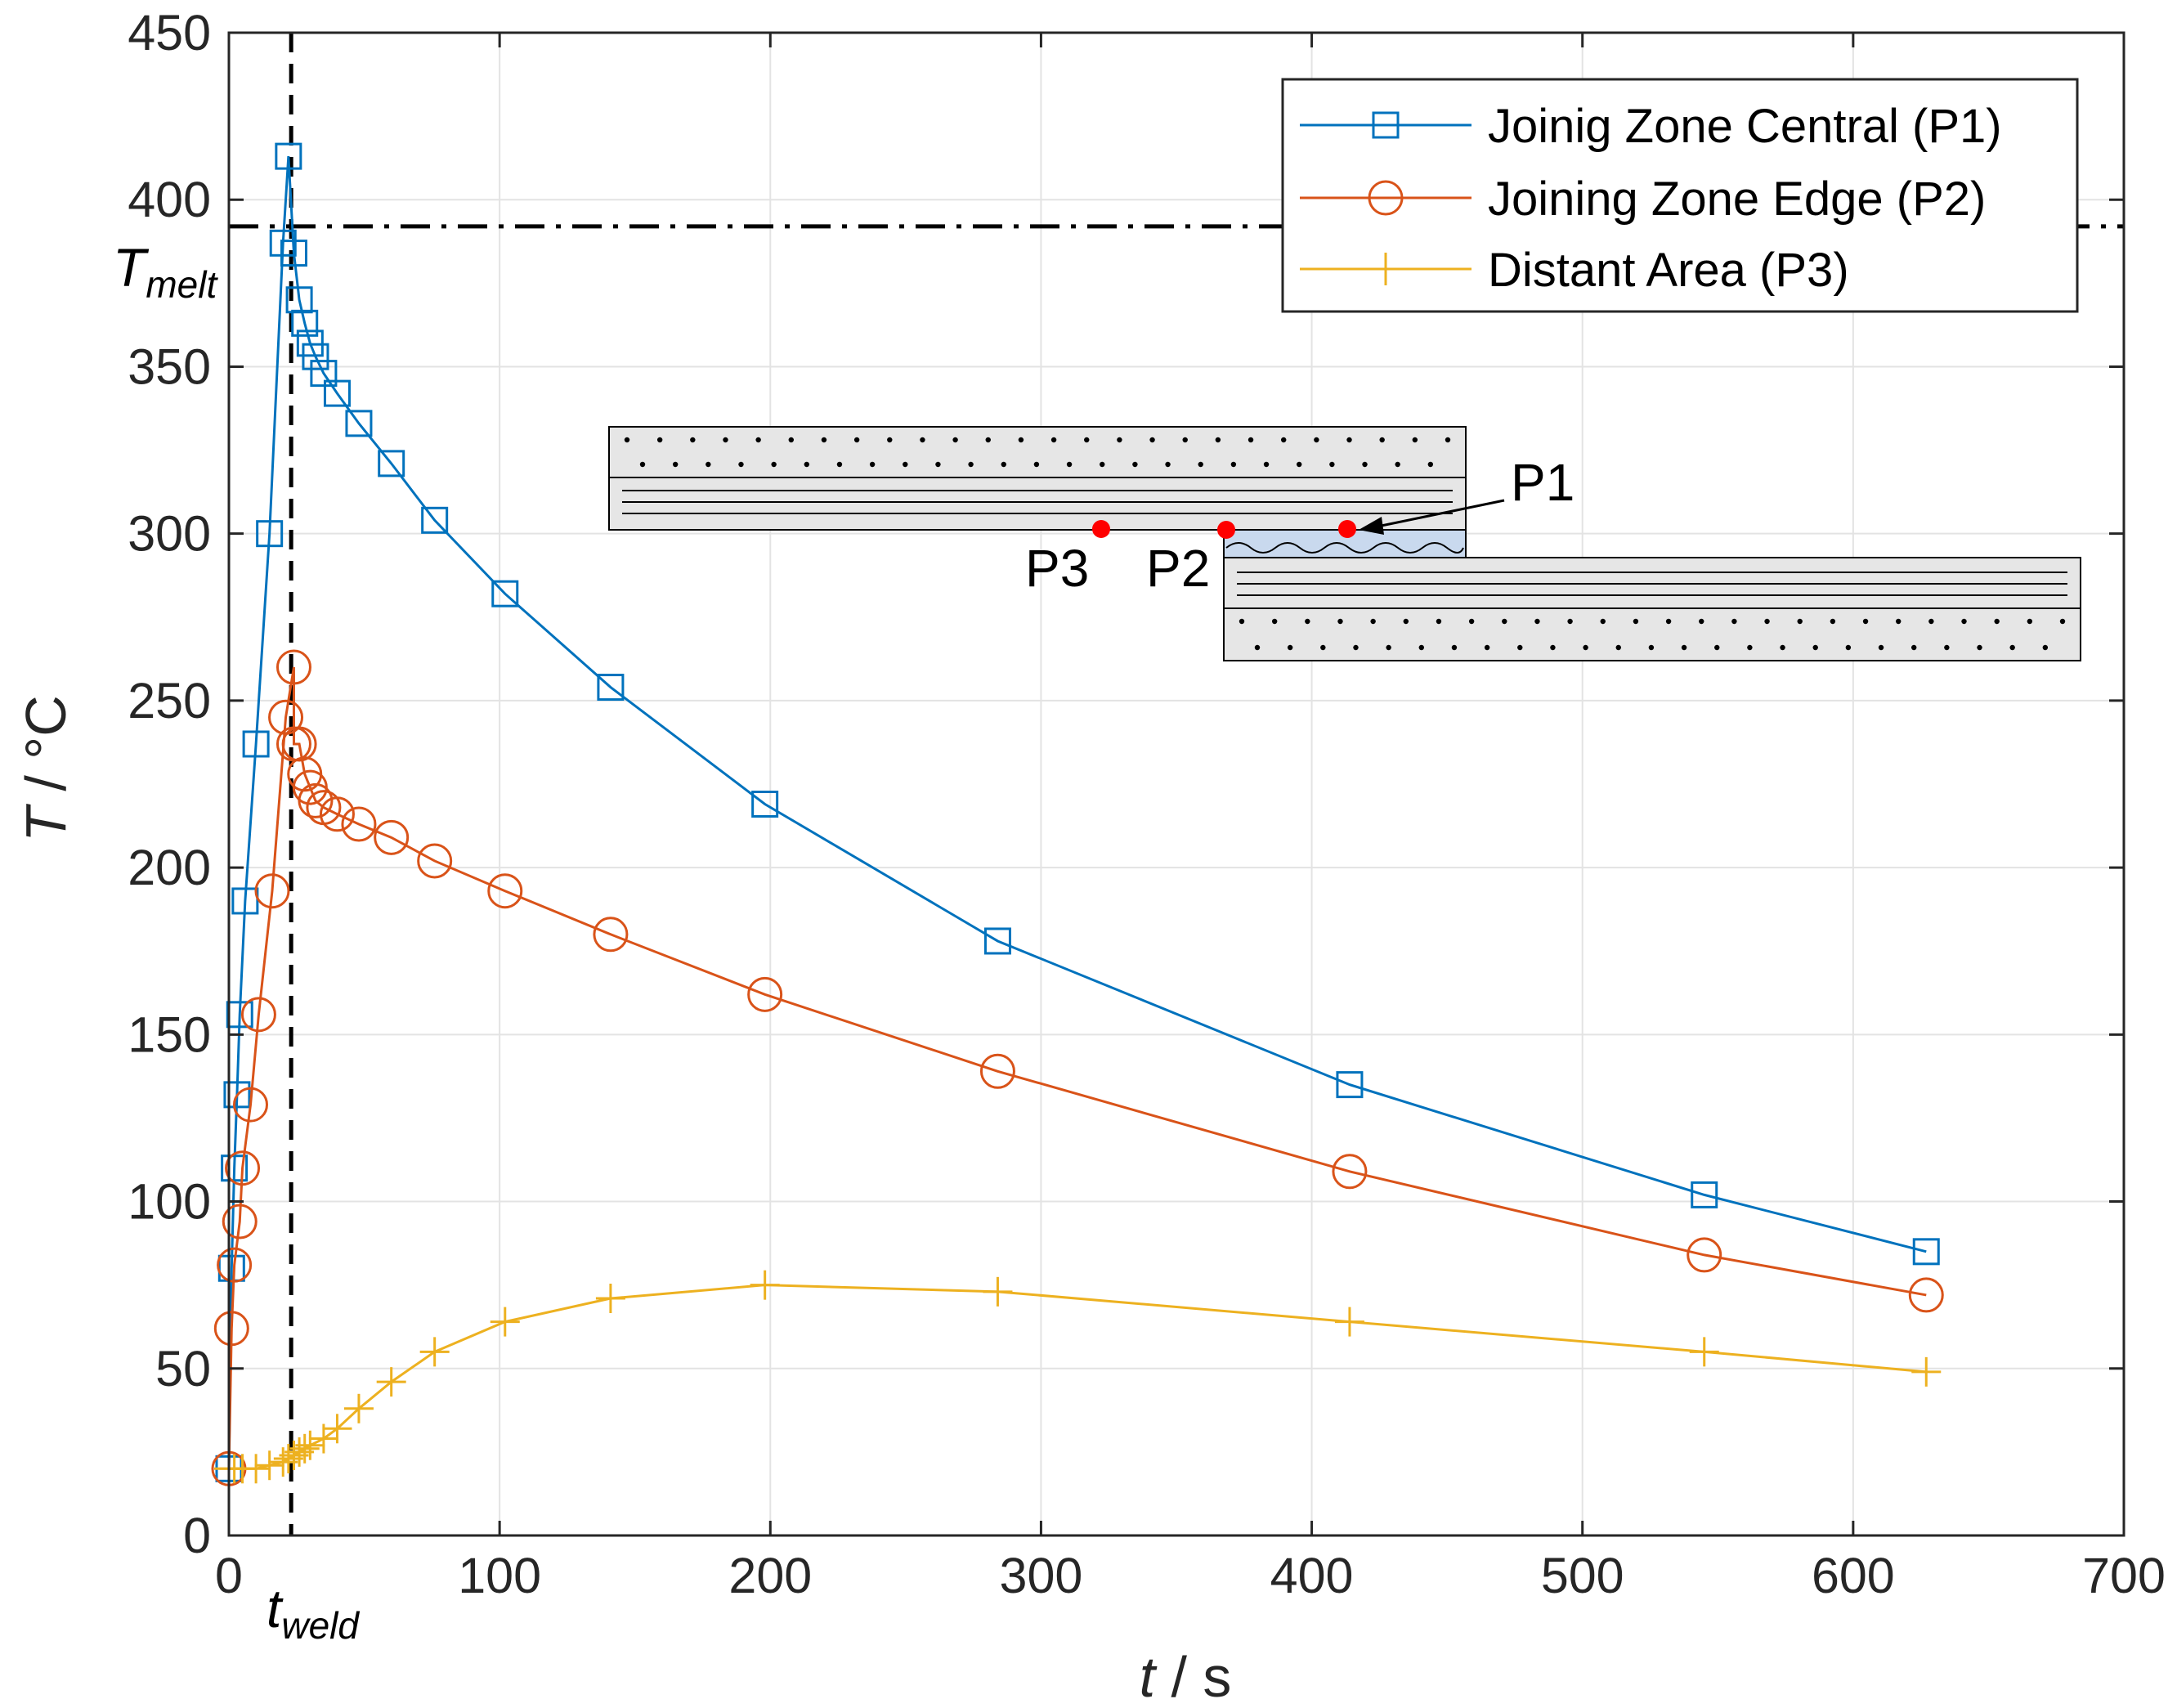  What do you see at coordinates (1543, 483) in the screenshot?
I see `p1-label: P1` at bounding box center [1543, 483].